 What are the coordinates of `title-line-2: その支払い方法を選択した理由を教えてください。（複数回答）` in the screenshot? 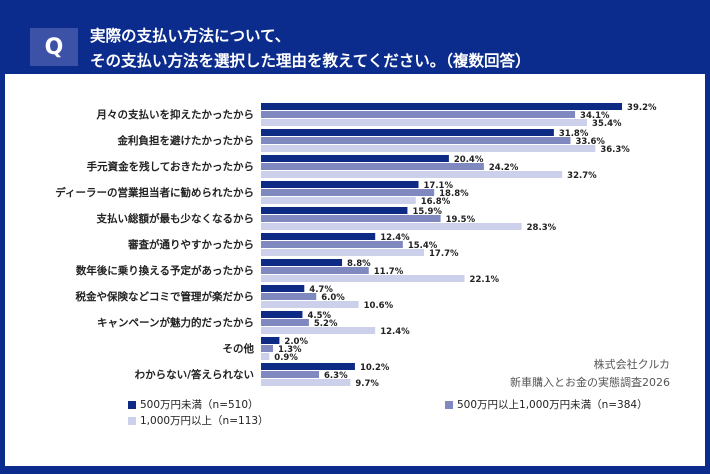 It's located at (310, 61).